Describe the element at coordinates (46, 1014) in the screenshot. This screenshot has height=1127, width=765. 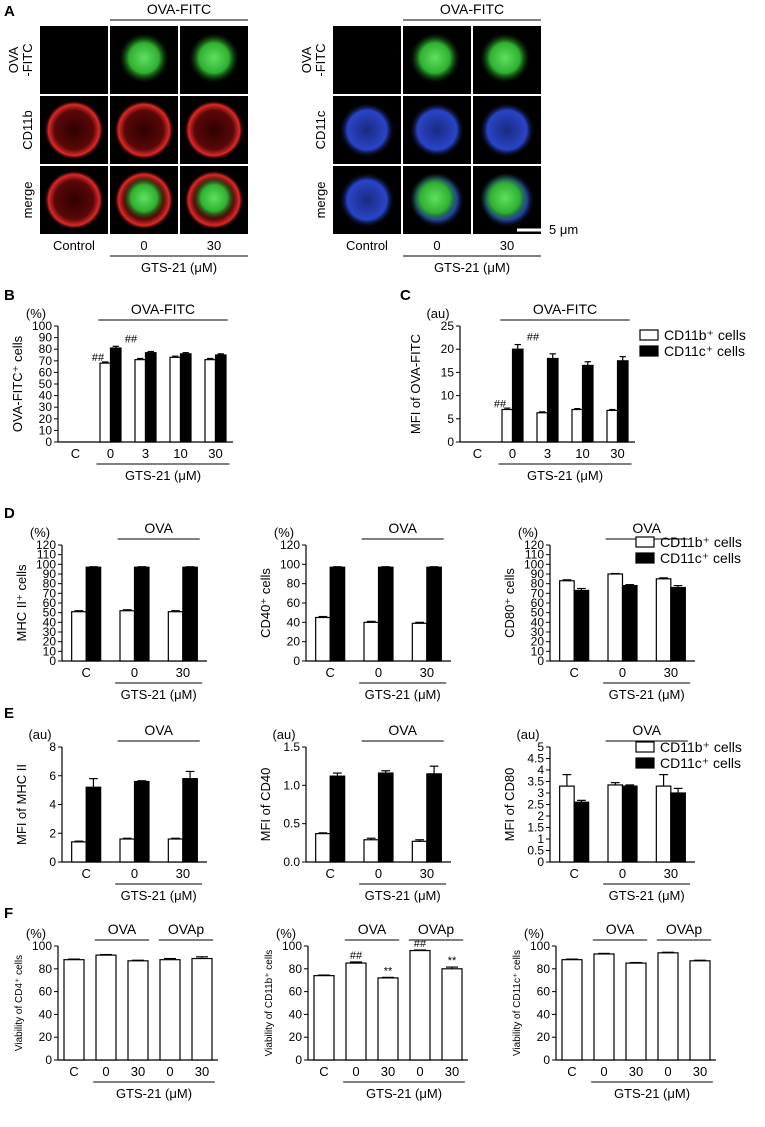
I see `y-tick-label: 40` at that location.